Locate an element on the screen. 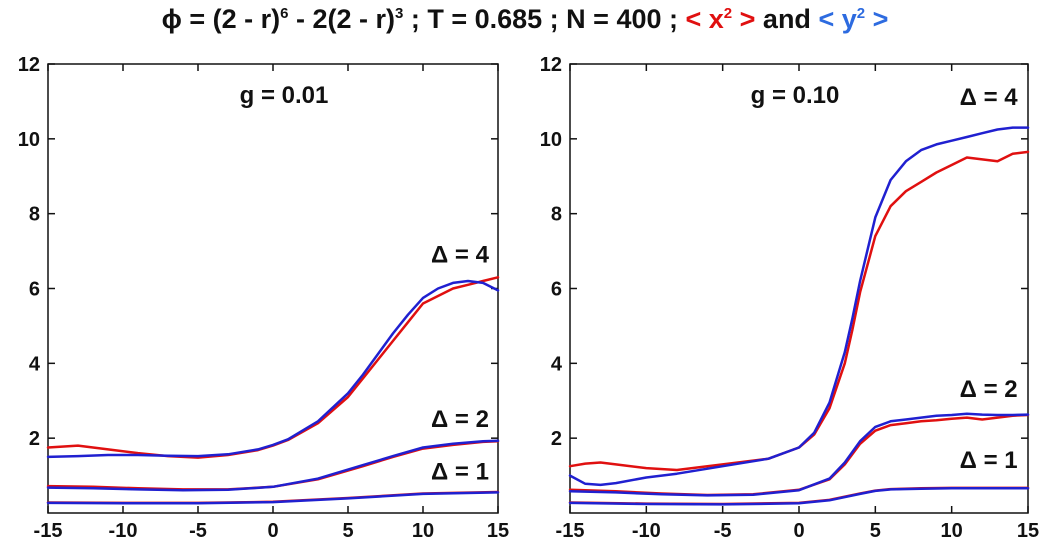 The image size is (1050, 539). legend-x2: < x2 > is located at coordinates (720, 19).